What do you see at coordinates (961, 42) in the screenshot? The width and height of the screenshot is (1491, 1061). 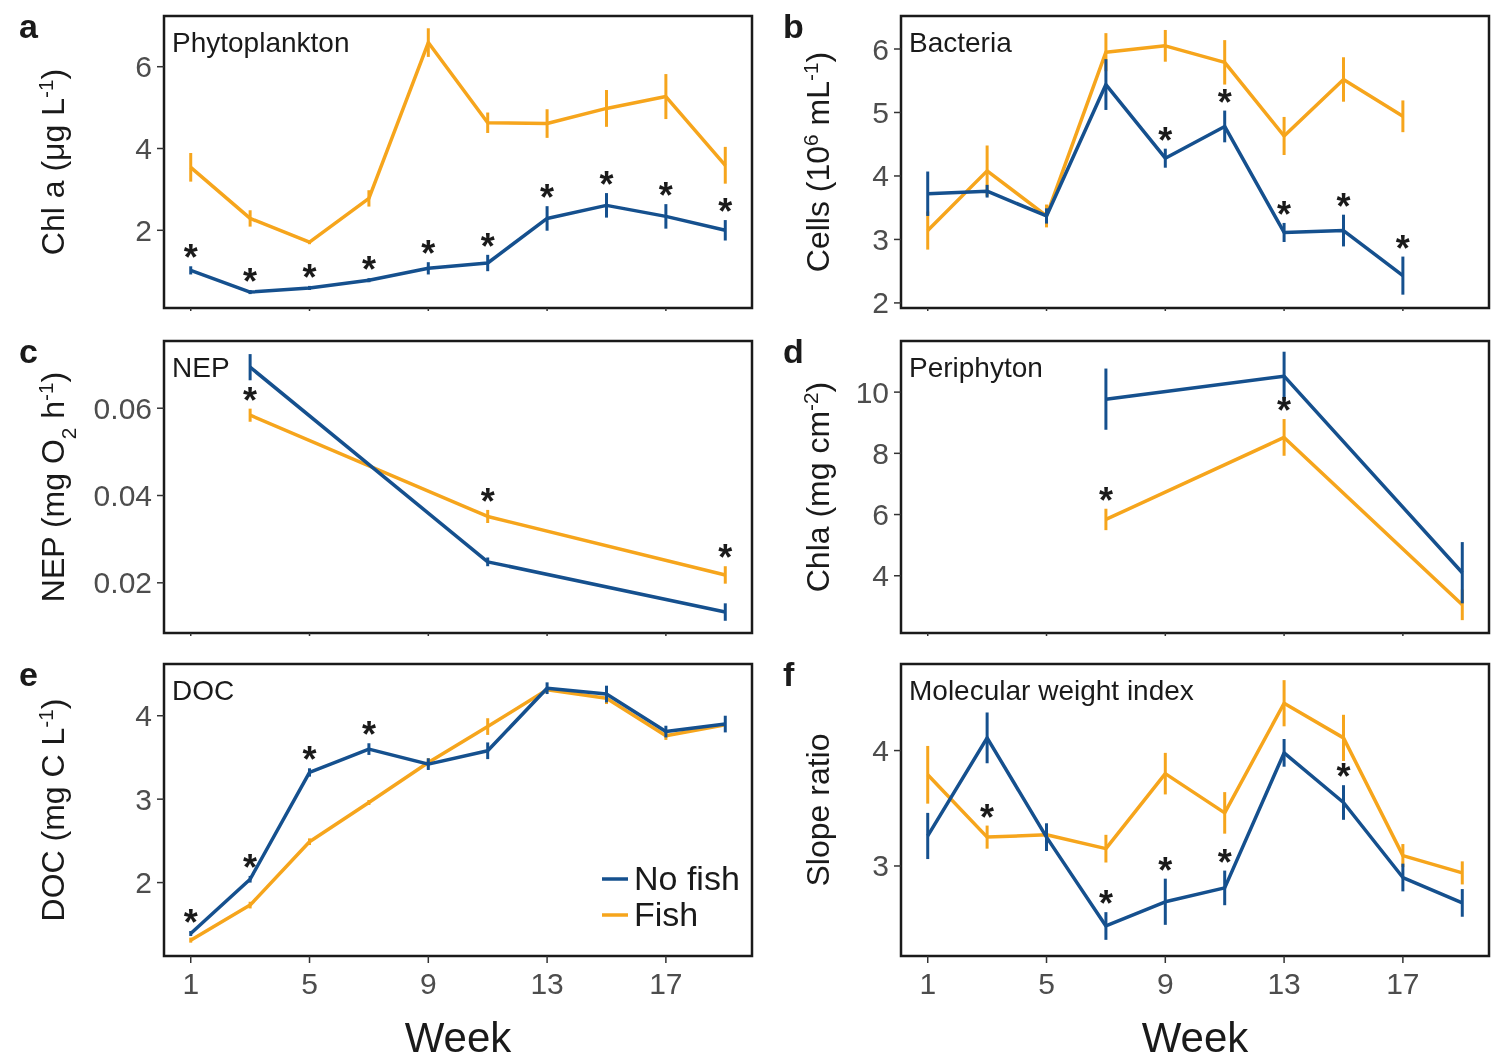 I see `chart-title: Bacteria` at bounding box center [961, 42].